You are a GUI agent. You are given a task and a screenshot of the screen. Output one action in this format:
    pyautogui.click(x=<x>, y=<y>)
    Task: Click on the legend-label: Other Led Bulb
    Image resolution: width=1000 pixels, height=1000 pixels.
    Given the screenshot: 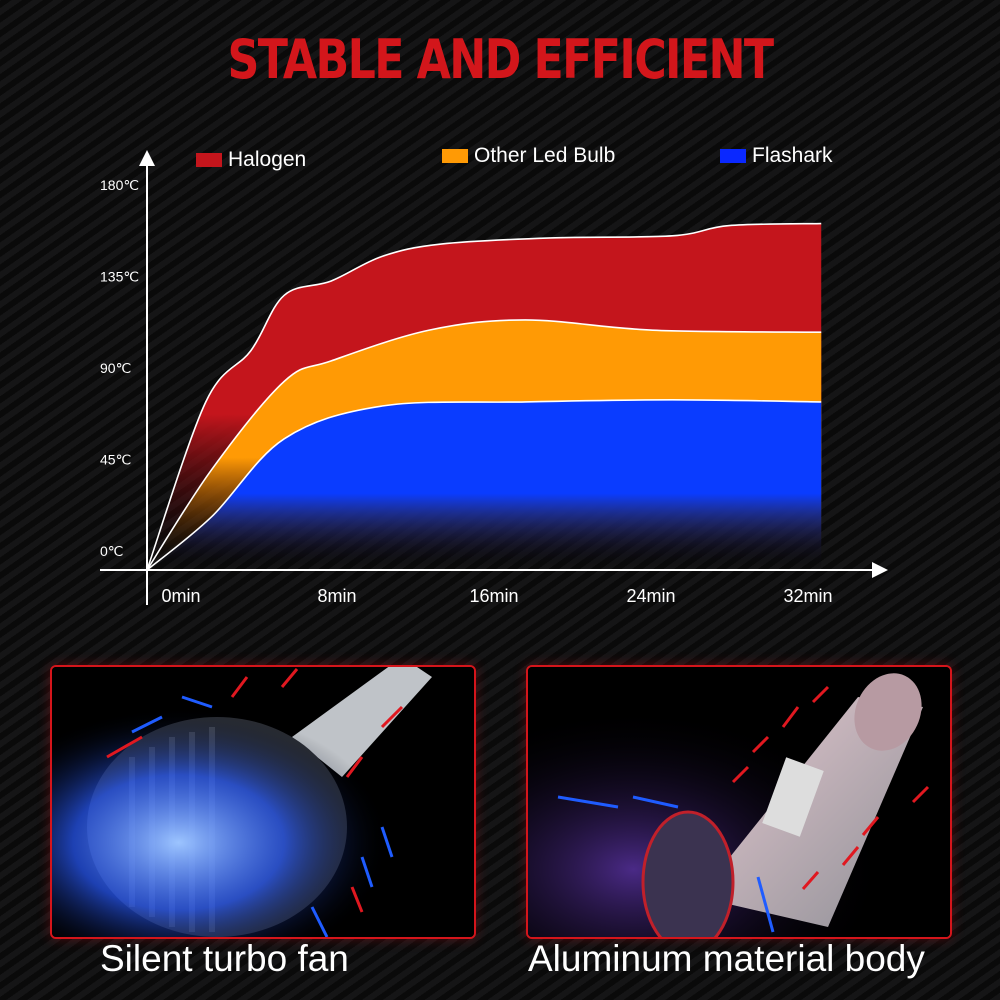 What is the action you would take?
    pyautogui.click(x=545, y=155)
    